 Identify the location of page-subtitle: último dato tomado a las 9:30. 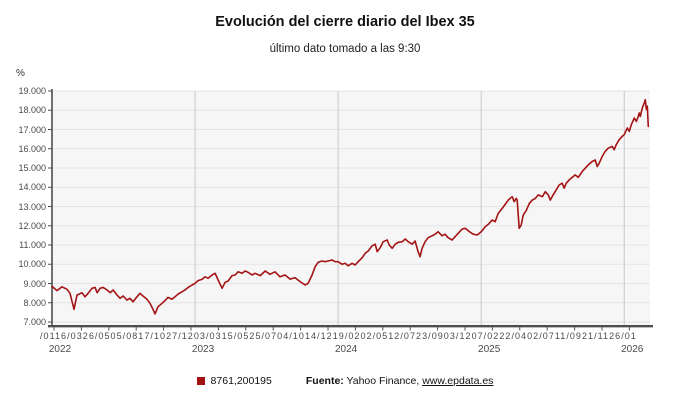
(345, 49).